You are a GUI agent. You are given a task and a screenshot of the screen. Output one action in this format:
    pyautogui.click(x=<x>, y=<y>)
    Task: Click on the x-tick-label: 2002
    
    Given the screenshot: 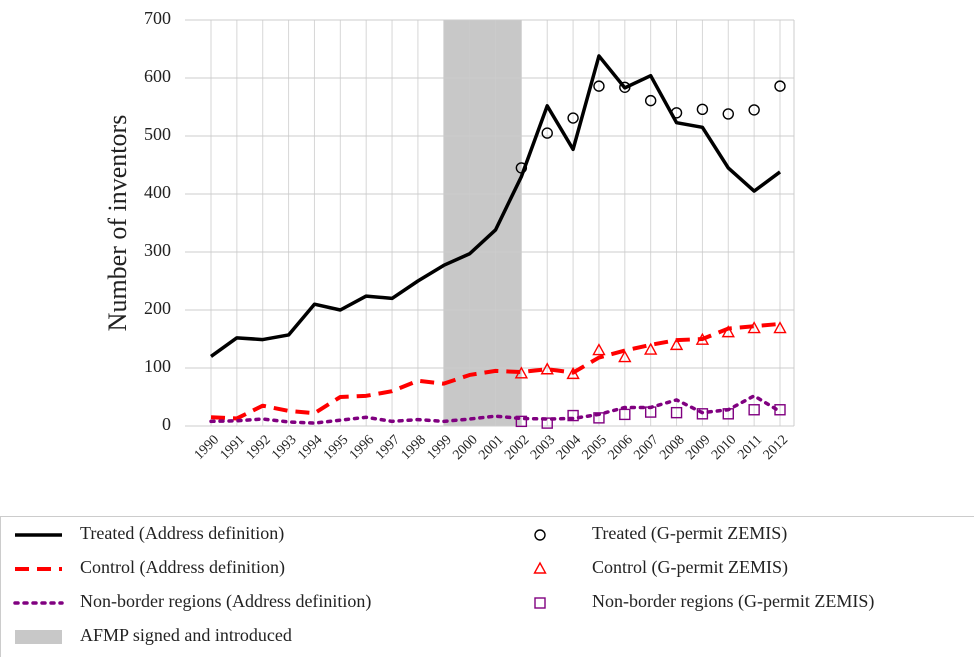 What is the action you would take?
    pyautogui.click(x=517, y=447)
    